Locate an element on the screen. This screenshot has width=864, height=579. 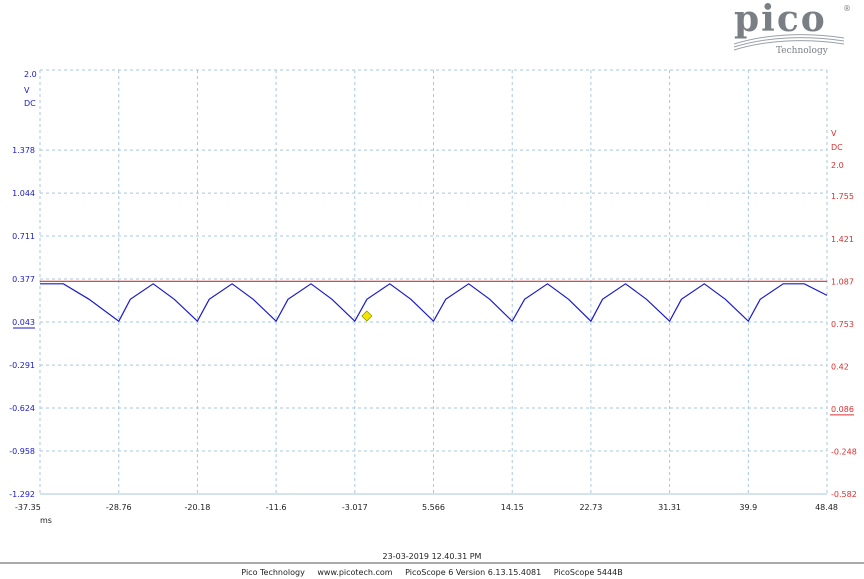
left-tick-label: 1.044 is located at coordinates (23, 193).